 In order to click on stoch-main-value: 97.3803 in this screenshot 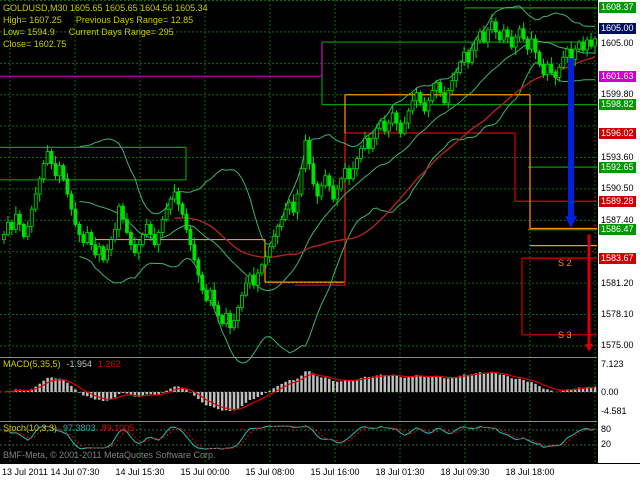, I will do `click(79, 428)`.